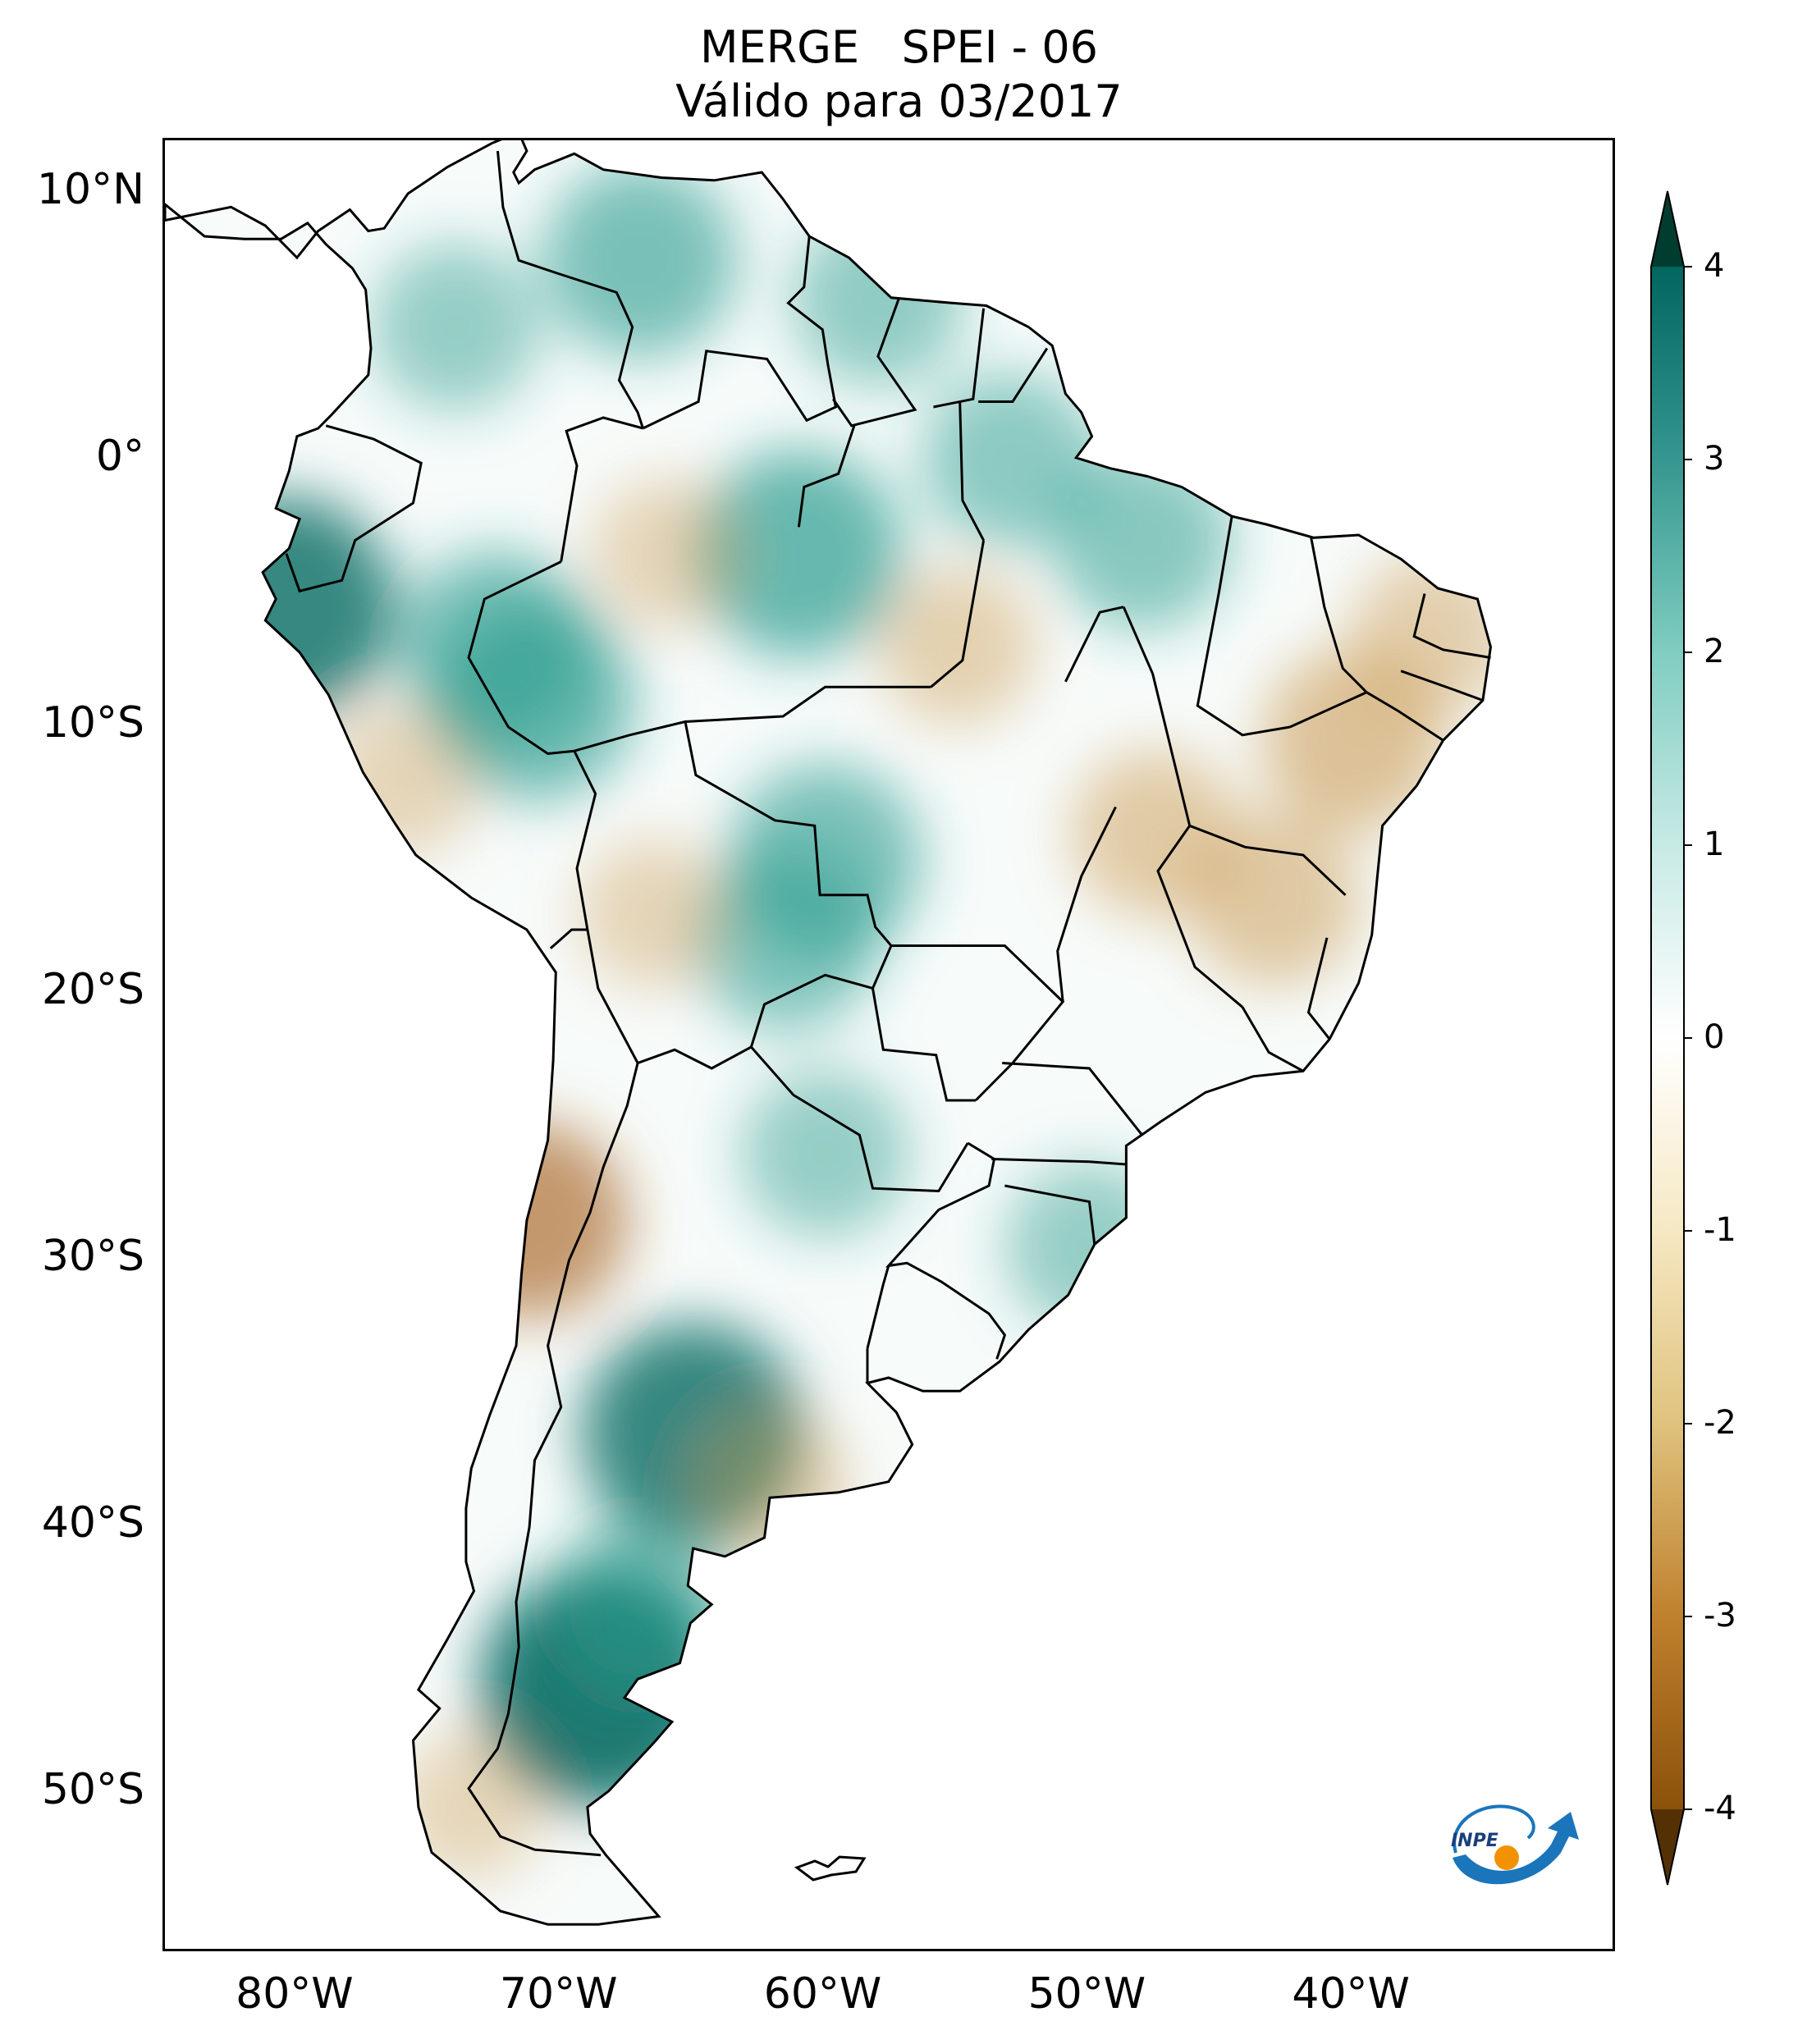 The height and width of the screenshot is (2044, 1798). Describe the element at coordinates (899, 47) in the screenshot. I see `map-title: MERGE SPEI - 06` at that location.